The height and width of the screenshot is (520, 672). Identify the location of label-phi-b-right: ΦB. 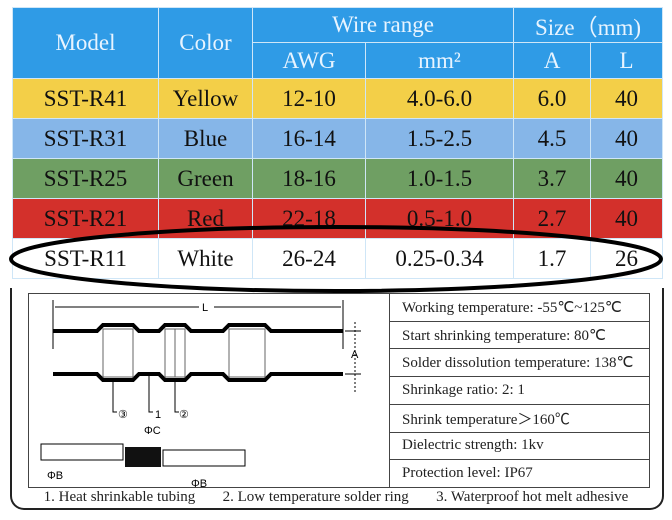
(199, 483).